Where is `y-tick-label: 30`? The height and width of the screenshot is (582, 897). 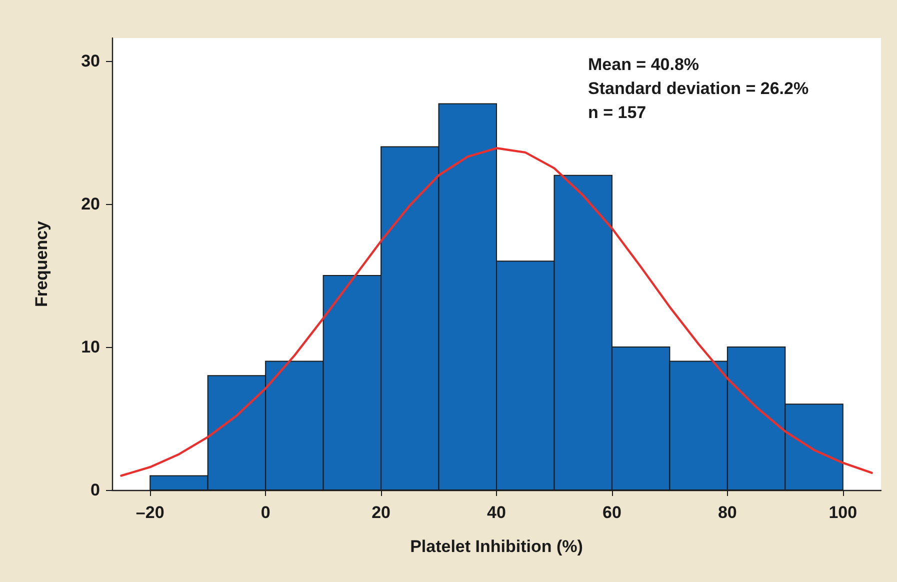
y-tick-label: 30 is located at coordinates (90, 60).